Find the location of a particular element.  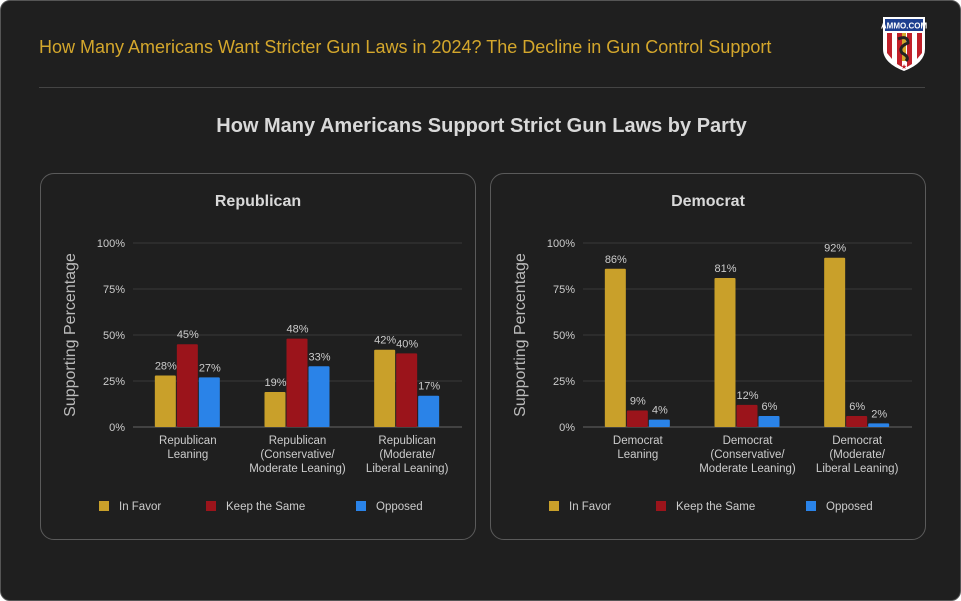

data-label: 28% is located at coordinates (166, 366).